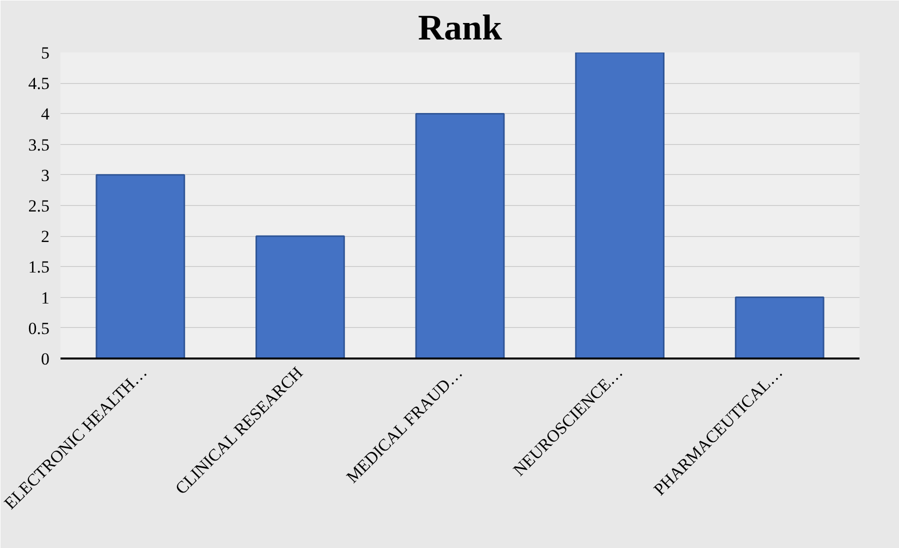  Describe the element at coordinates (39, 267) in the screenshot. I see `y-tick-label: 1.5` at that location.